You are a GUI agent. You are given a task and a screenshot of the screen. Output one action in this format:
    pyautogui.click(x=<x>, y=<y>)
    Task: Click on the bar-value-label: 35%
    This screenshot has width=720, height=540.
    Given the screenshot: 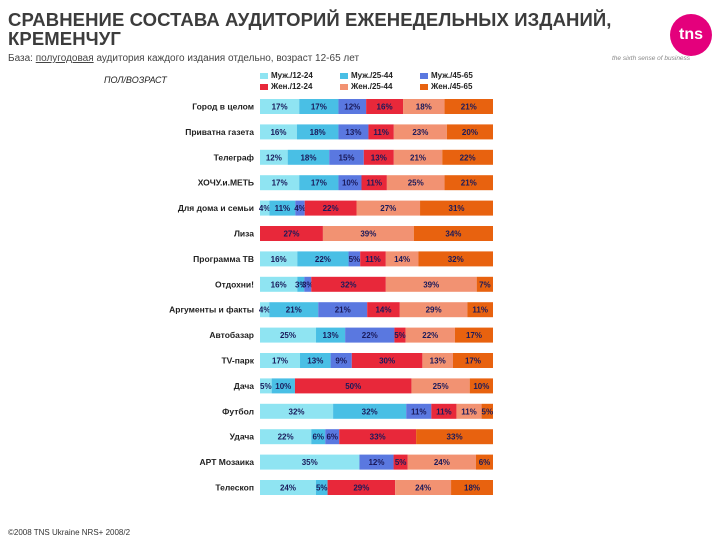 What is the action you would take?
    pyautogui.click(x=310, y=462)
    